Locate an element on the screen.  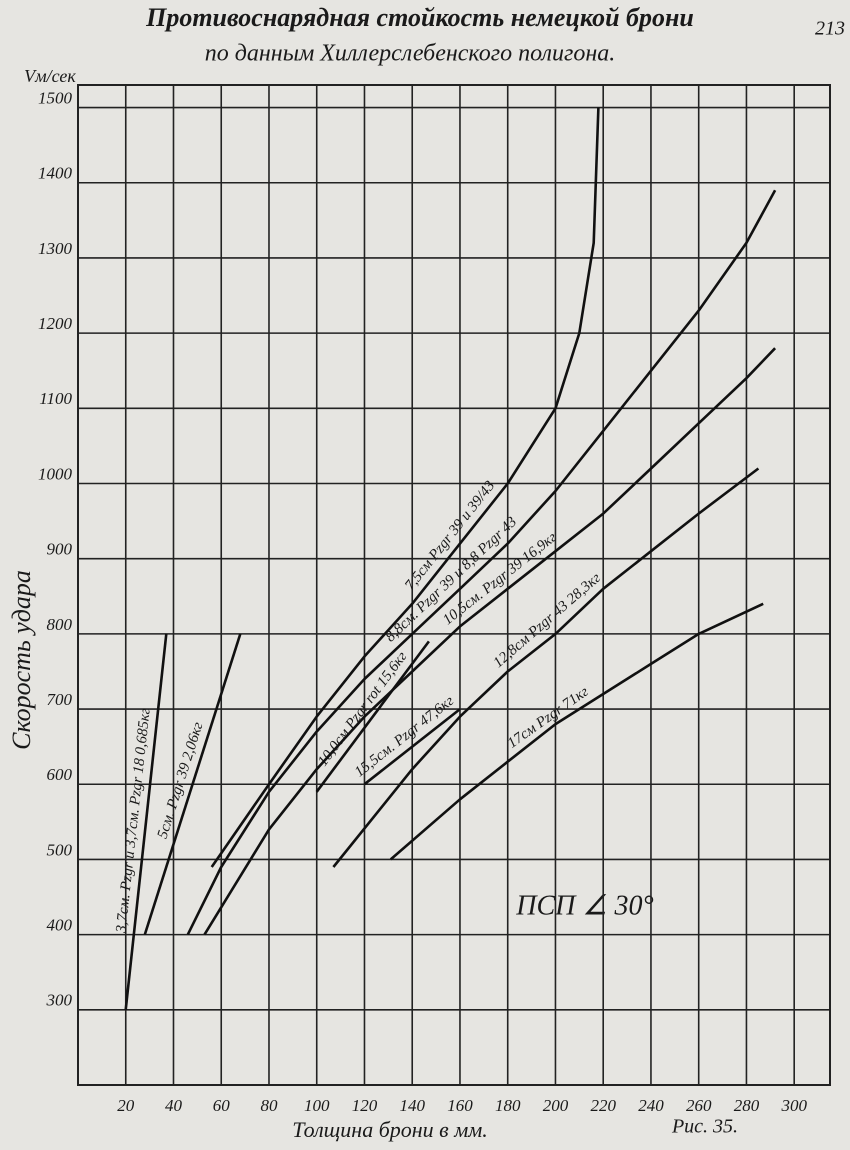
chart-subtitle: по данным Хиллерслебенского полигона. is located at coordinates (410, 54).